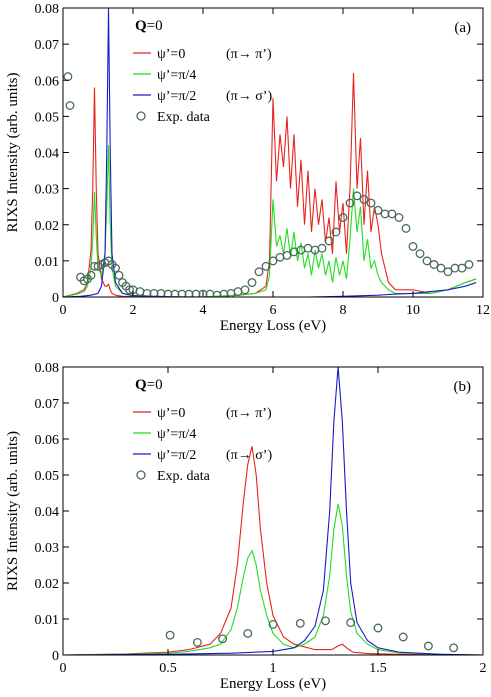 Image resolution: width=491 pixels, height=697 pixels. What do you see at coordinates (184, 476) in the screenshot?
I see `legend-label: Exp. data` at bounding box center [184, 476].